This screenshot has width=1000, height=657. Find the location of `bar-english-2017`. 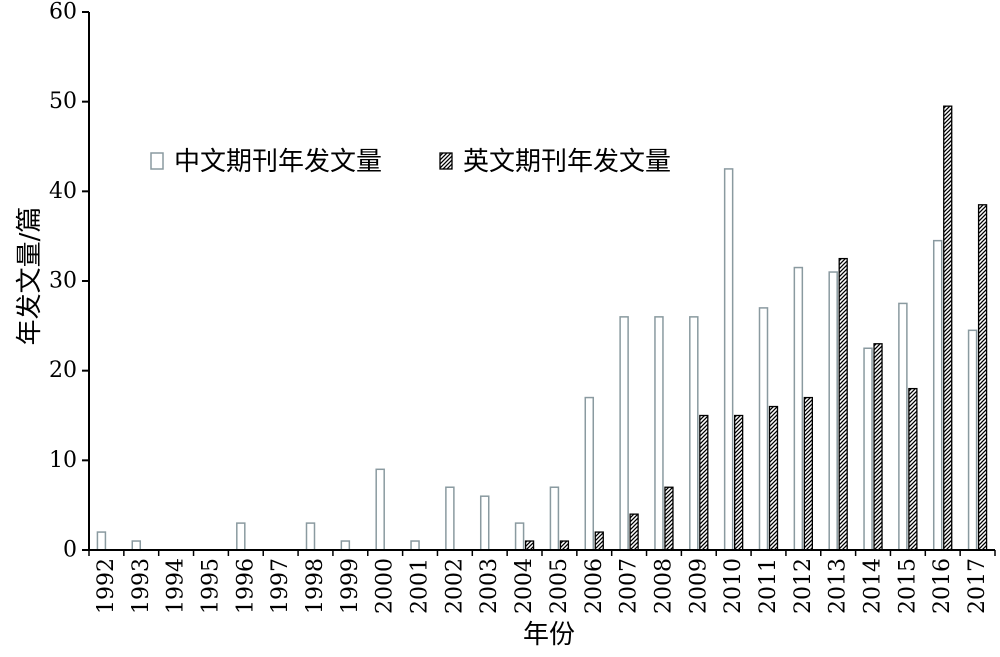

bar-english-2017 is located at coordinates (982, 377).